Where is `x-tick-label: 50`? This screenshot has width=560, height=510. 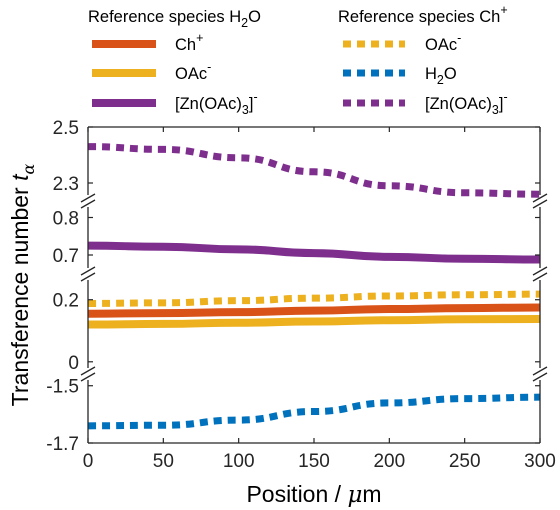 x-tick-label: 50 is located at coordinates (163, 461).